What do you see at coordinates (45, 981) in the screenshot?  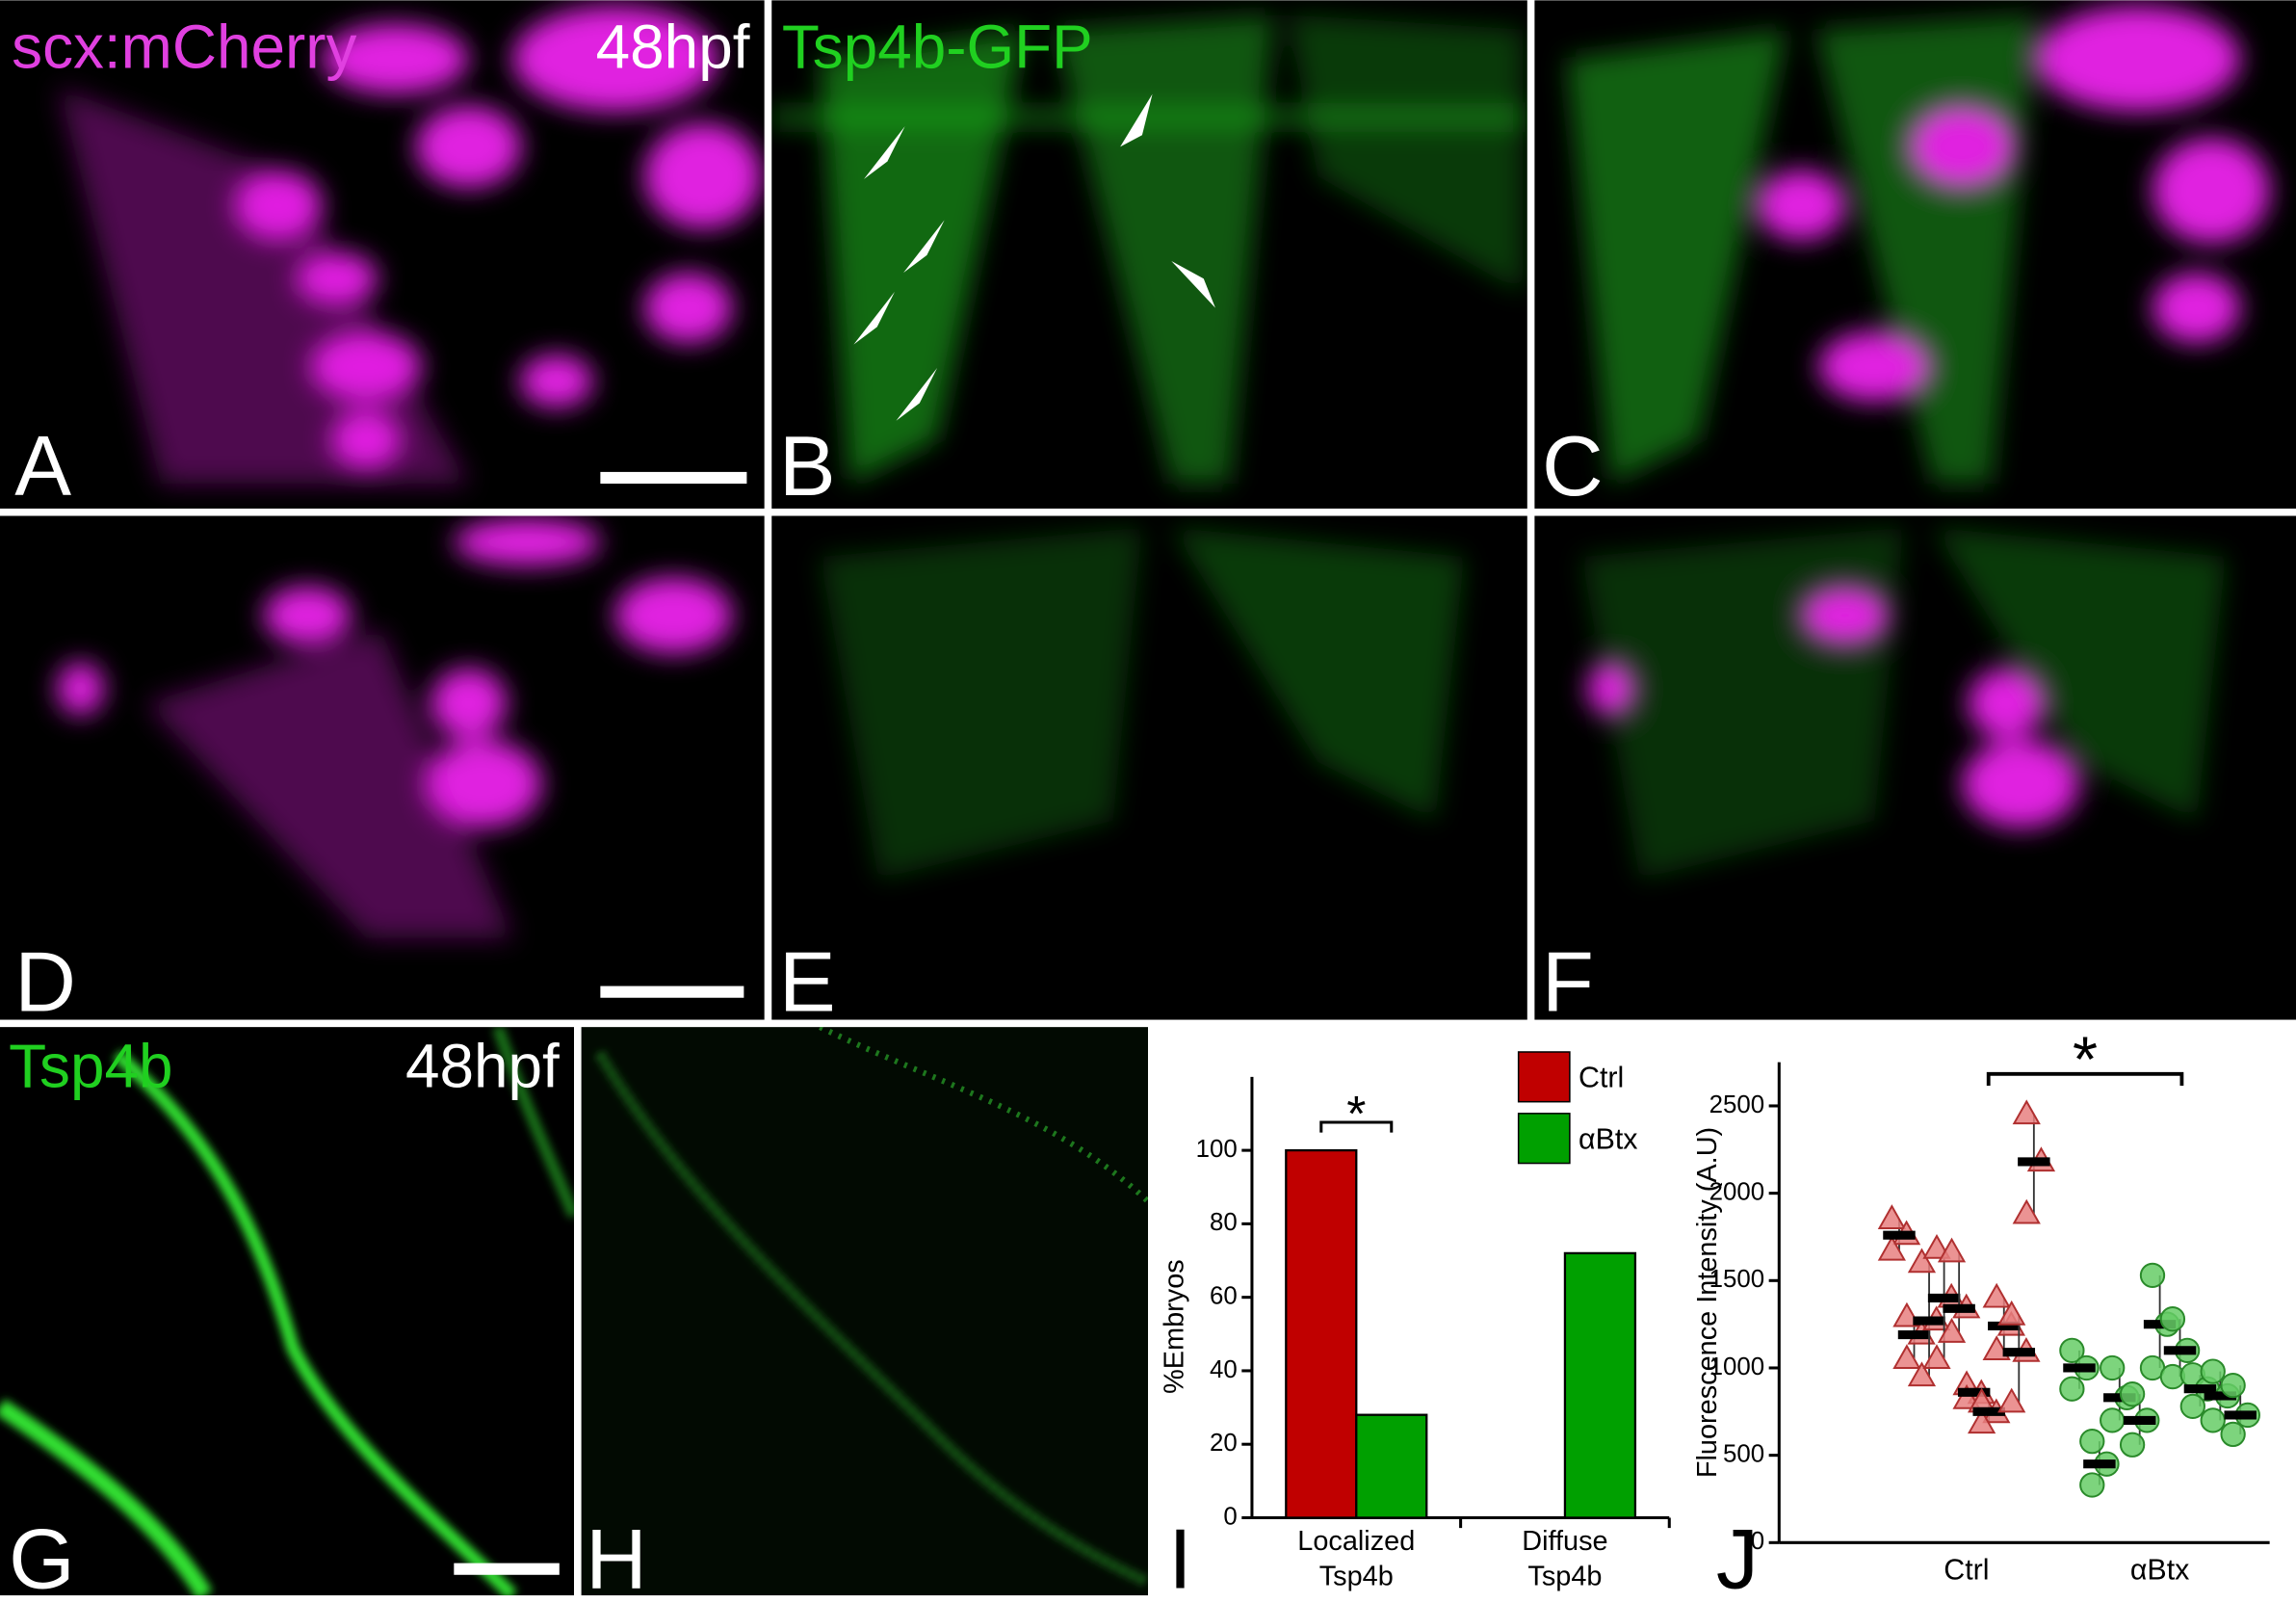 I see `panel-label: D` at bounding box center [45, 981].